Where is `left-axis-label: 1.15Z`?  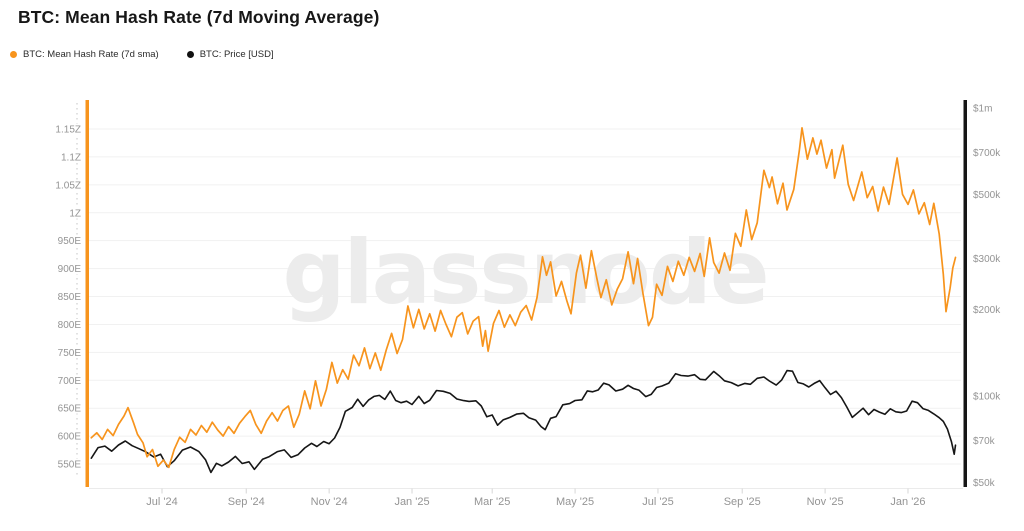 left-axis-label: 1.15Z is located at coordinates (68, 130).